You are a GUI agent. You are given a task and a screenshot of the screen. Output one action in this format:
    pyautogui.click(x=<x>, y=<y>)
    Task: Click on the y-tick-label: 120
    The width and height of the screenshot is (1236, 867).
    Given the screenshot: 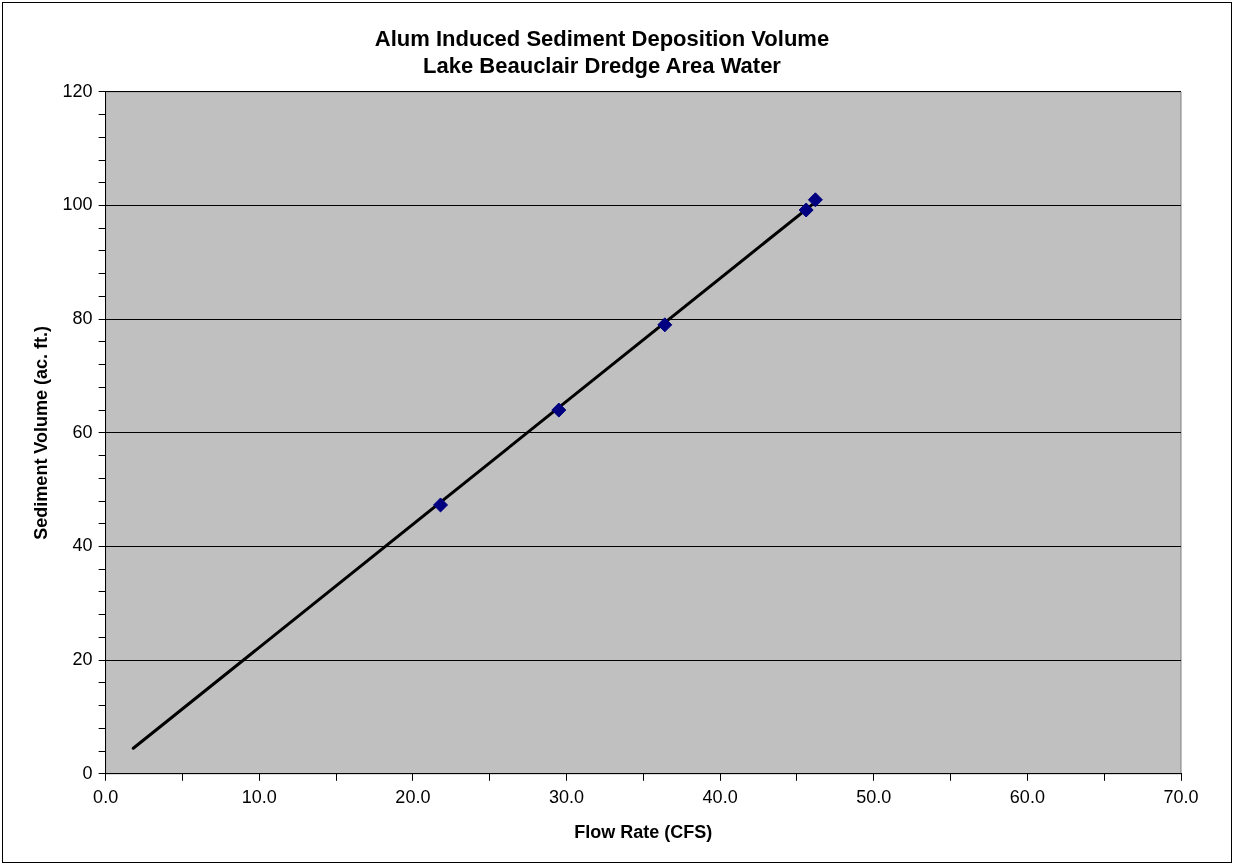 What is the action you would take?
    pyautogui.click(x=77, y=90)
    